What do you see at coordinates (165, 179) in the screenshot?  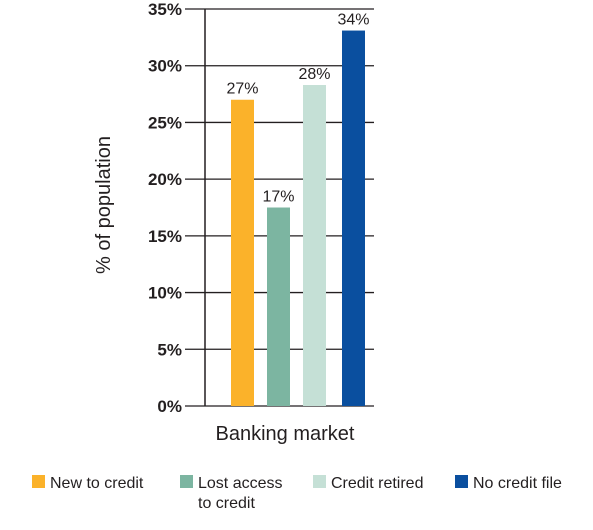 I see `y-tick-label: 20%` at bounding box center [165, 179].